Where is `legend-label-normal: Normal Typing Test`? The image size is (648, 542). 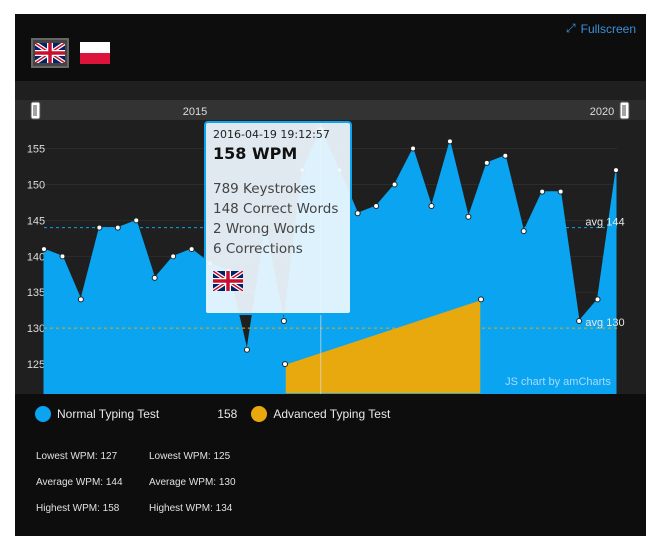
legend-label-normal: Normal Typing Test is located at coordinates (108, 414).